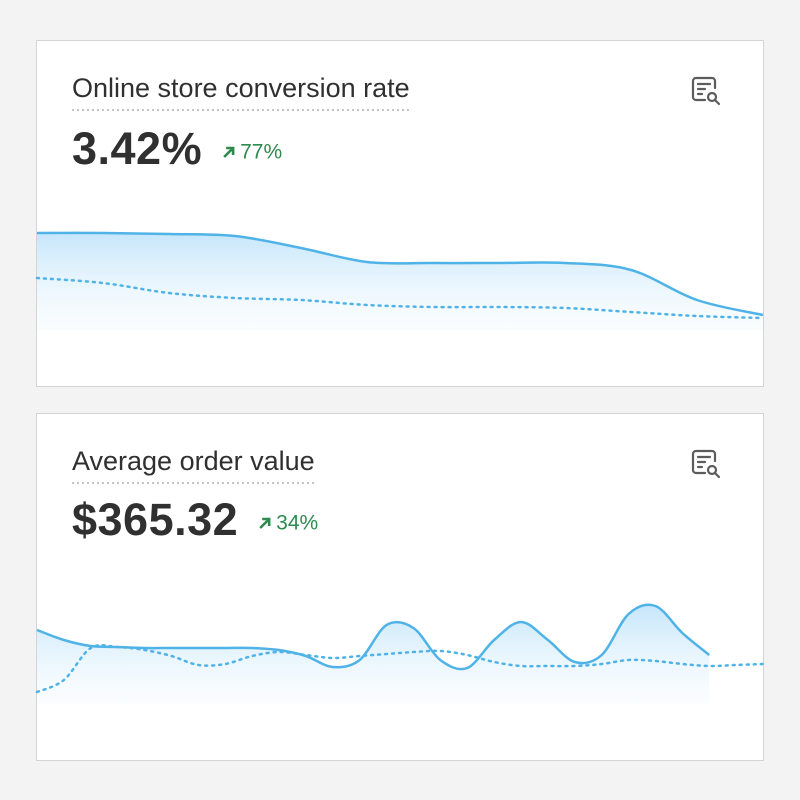  I want to click on current-area, so click(400, 281).